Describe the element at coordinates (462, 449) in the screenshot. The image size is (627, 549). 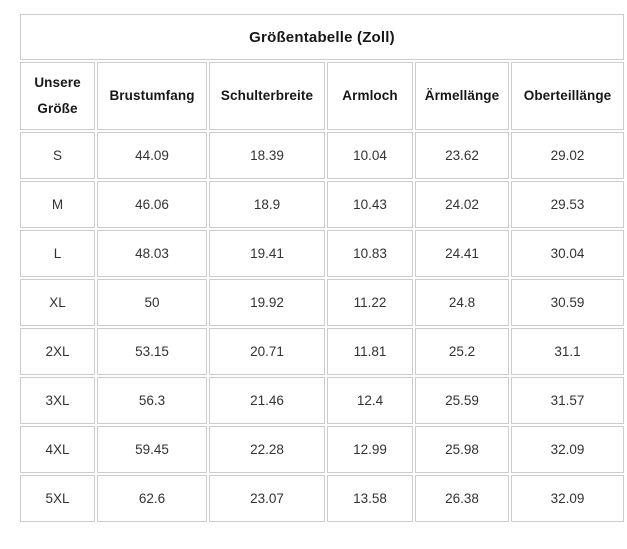
I see `measurement-cell: 25.98` at that location.